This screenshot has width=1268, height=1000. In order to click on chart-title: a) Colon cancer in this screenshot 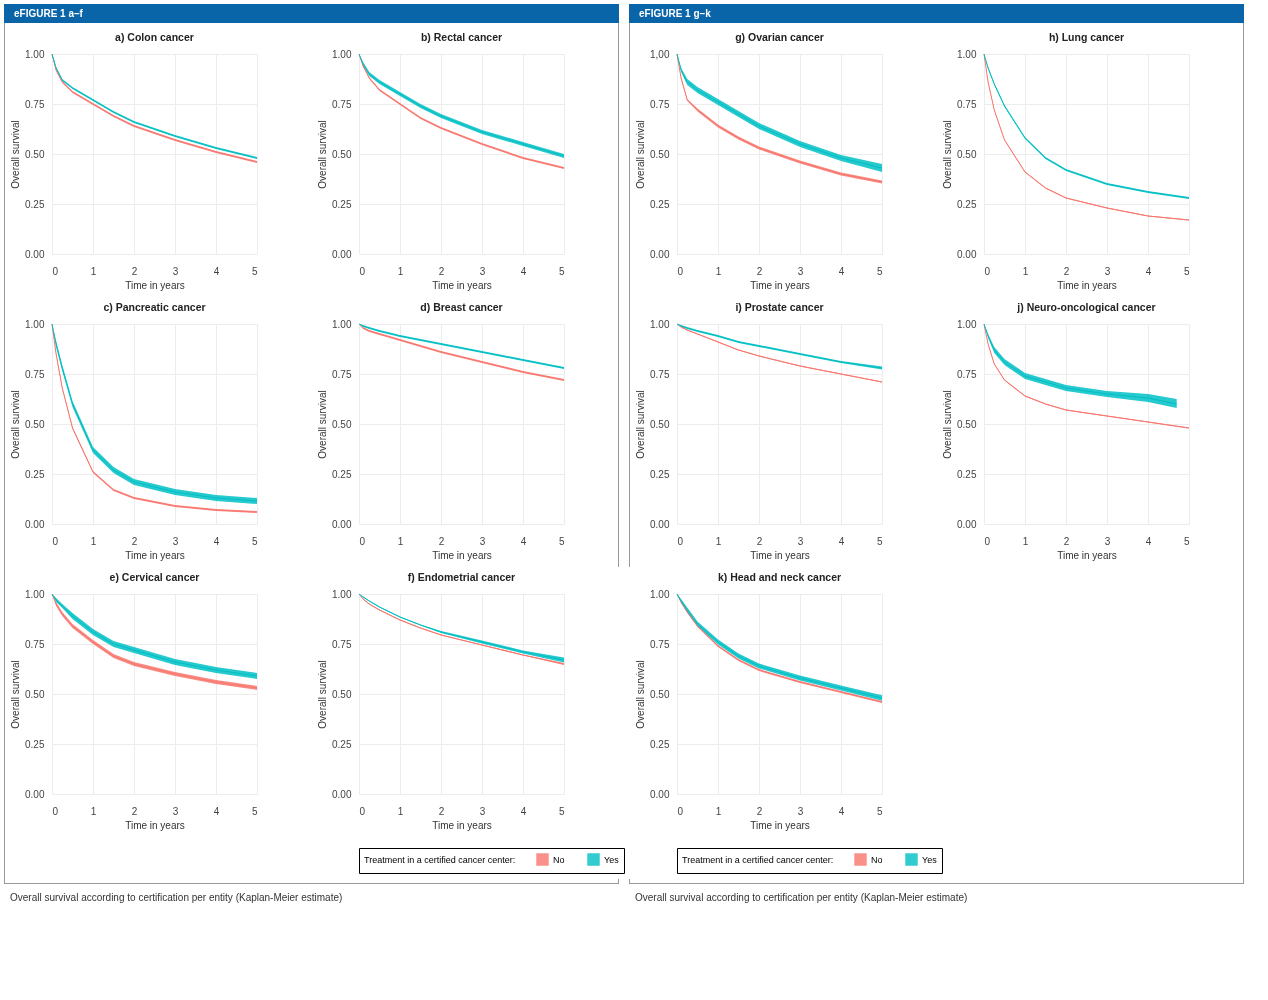, I will do `click(154, 36)`.